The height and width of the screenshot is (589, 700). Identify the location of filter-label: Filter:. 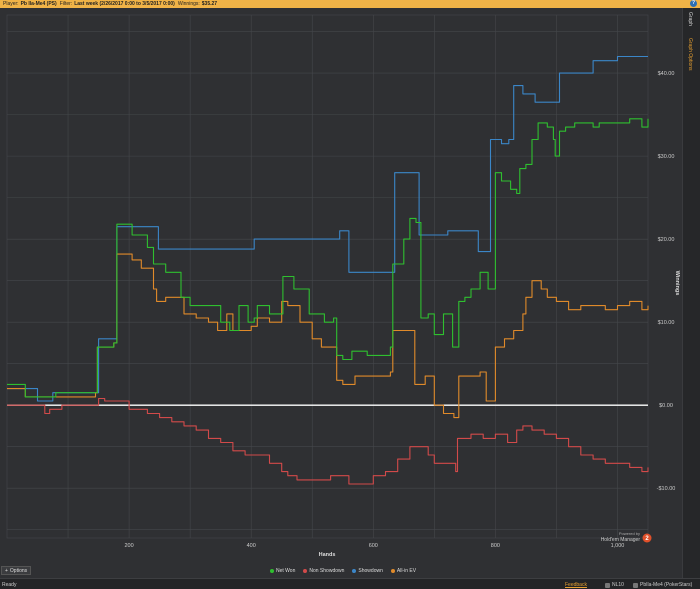
(66, 4).